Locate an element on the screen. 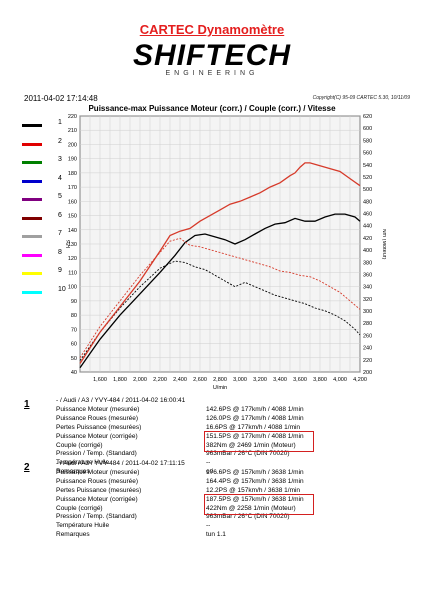 This screenshot has width=424, height=600. y-tick-label: 160 is located at coordinates (72, 202).